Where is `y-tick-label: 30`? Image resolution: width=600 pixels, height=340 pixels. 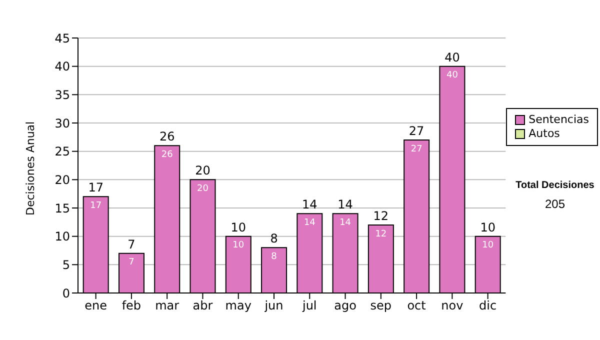 y-tick-label: 30 is located at coordinates (62, 123).